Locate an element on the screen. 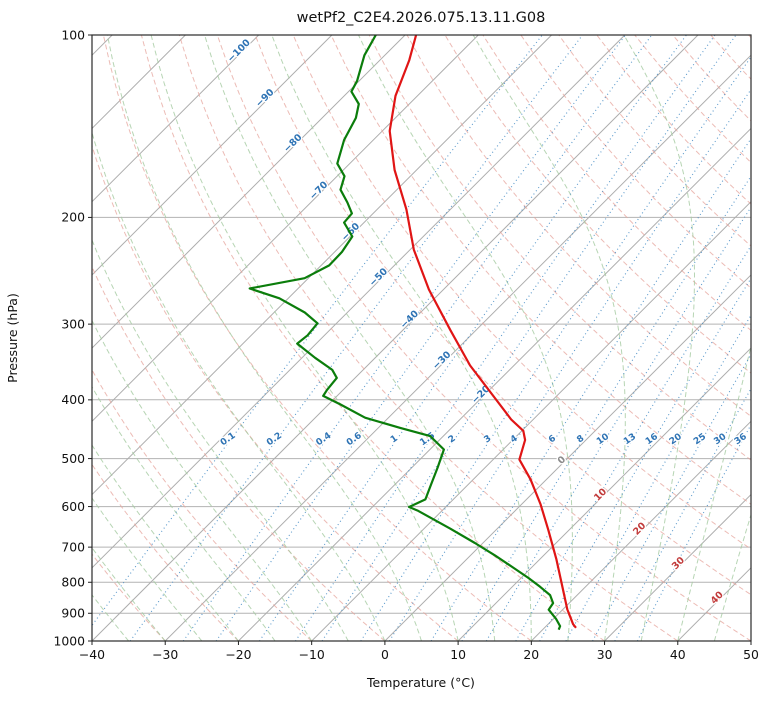 The height and width of the screenshot is (708, 775). y-tick-label: 500 is located at coordinates (73, 458).